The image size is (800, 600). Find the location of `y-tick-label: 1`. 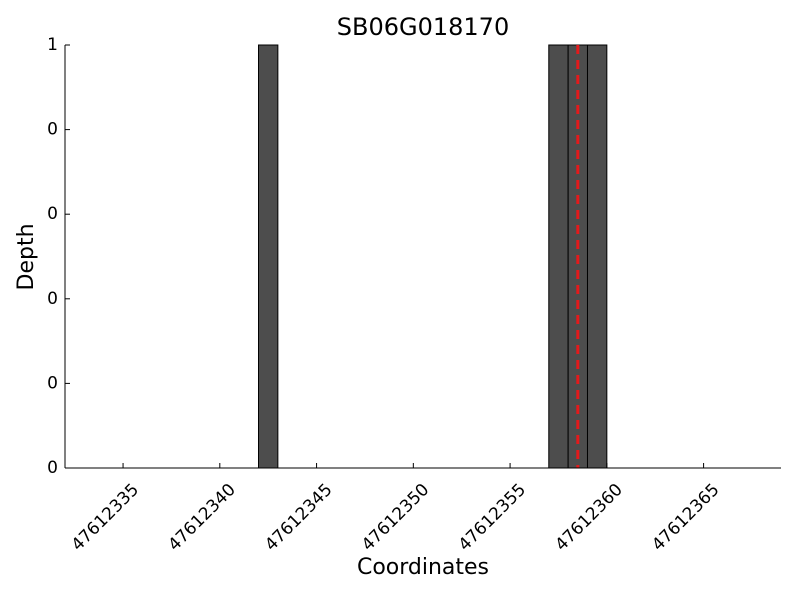

y-tick-label: 1 is located at coordinates (52, 45).